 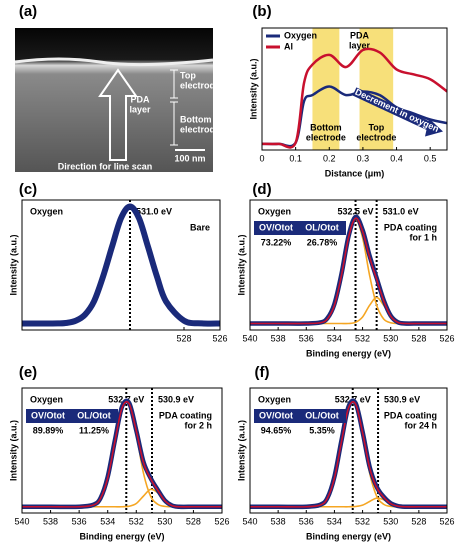 What do you see at coordinates (261, 11) in the screenshot?
I see `panel-label: (b)` at bounding box center [261, 11].